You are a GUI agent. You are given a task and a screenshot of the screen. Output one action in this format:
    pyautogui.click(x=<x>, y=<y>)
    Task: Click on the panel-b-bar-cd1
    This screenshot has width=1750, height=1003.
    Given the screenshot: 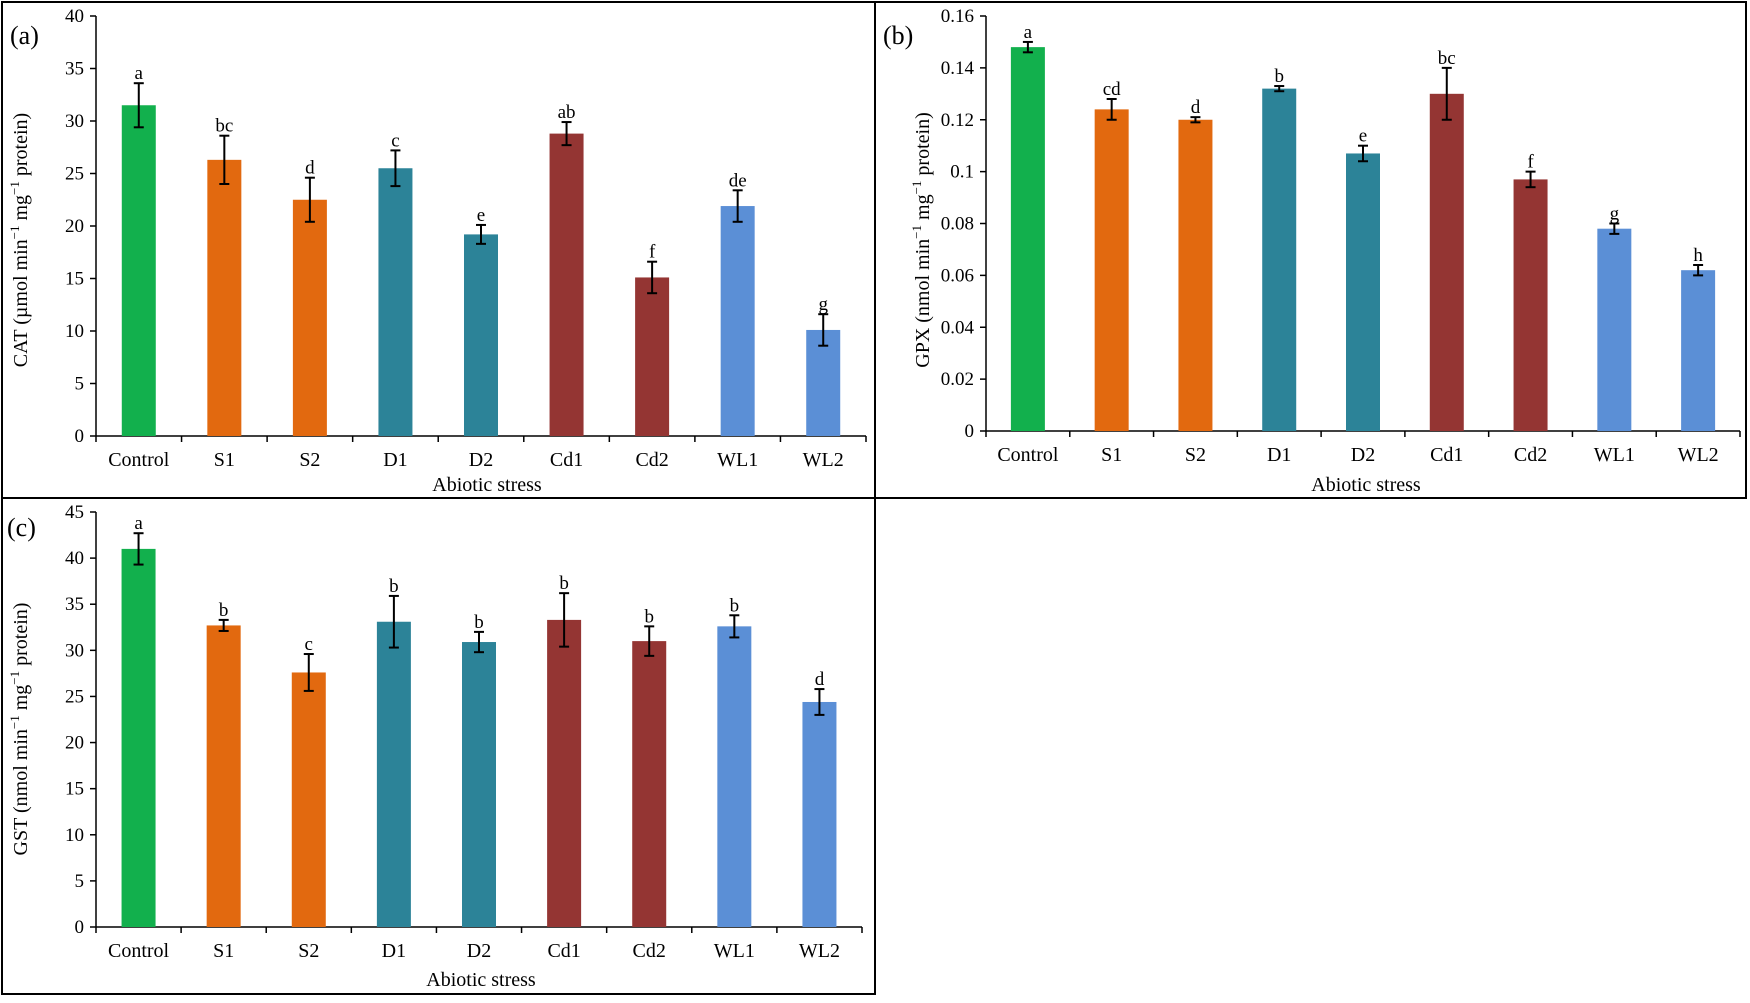 What is the action you would take?
    pyautogui.click(x=1446, y=262)
    